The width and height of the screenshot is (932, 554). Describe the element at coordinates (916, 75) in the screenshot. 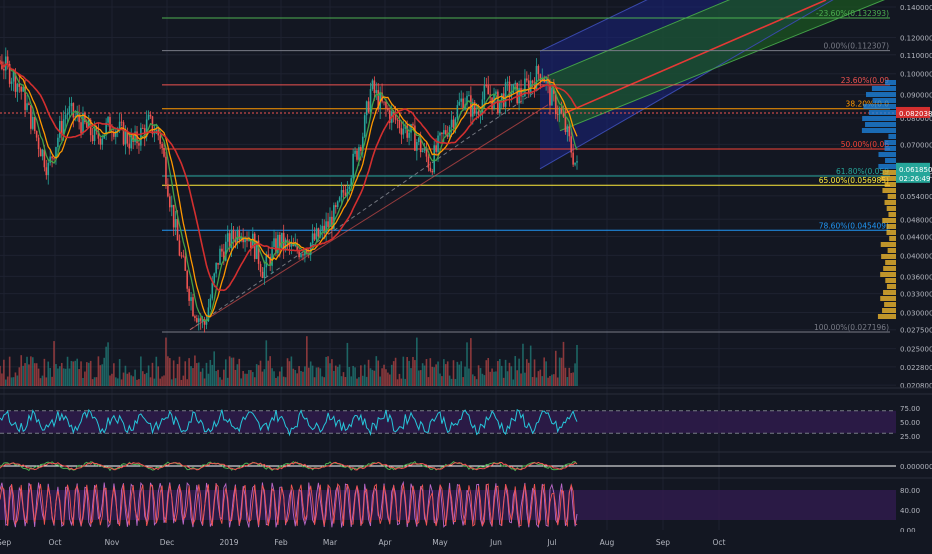

I see `price-tick-label: 0.100000` at that location.